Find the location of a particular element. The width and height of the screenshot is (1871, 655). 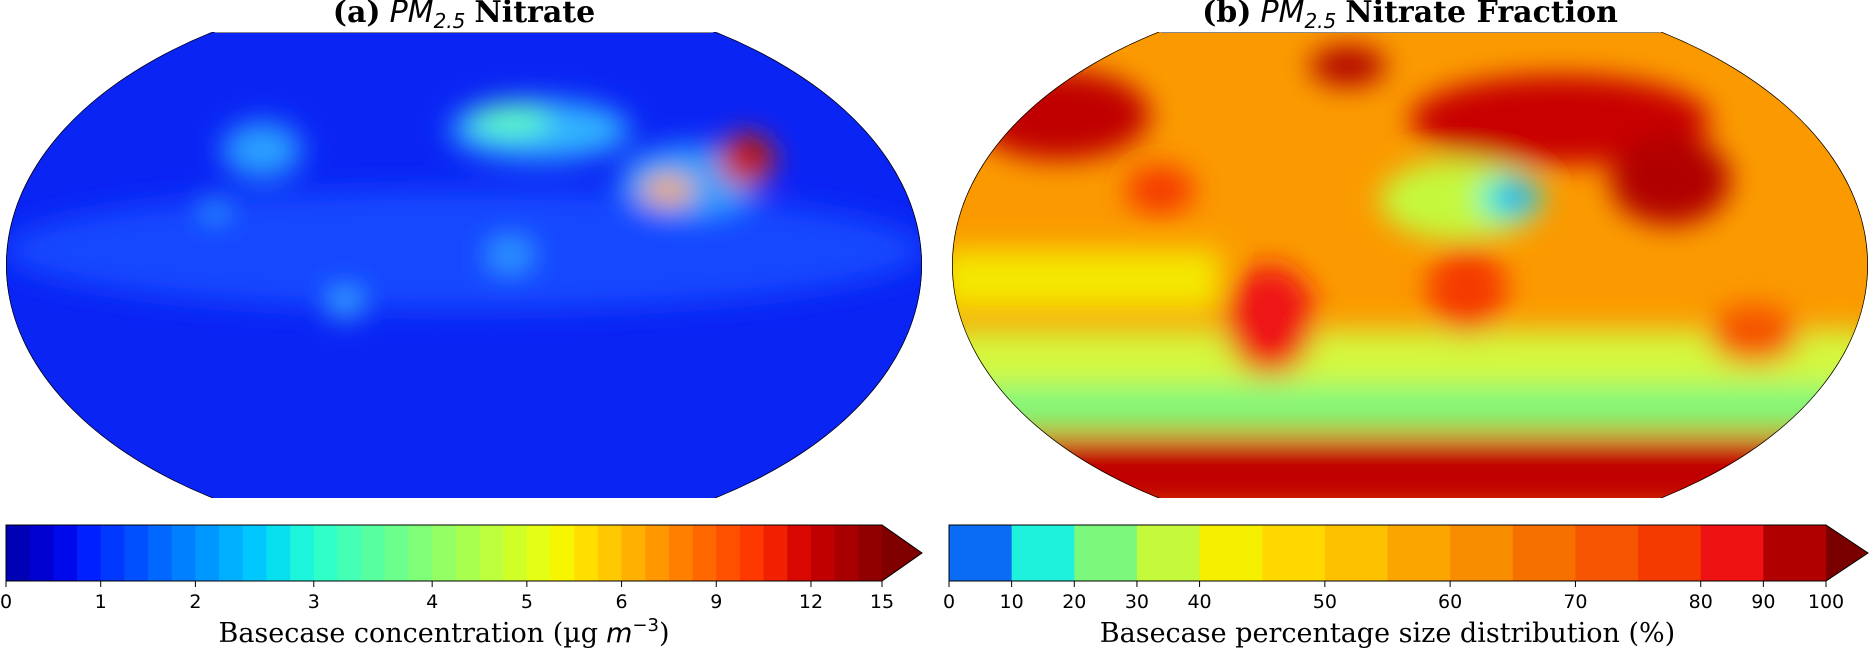

title-label: (b) is located at coordinates (1226, 15).